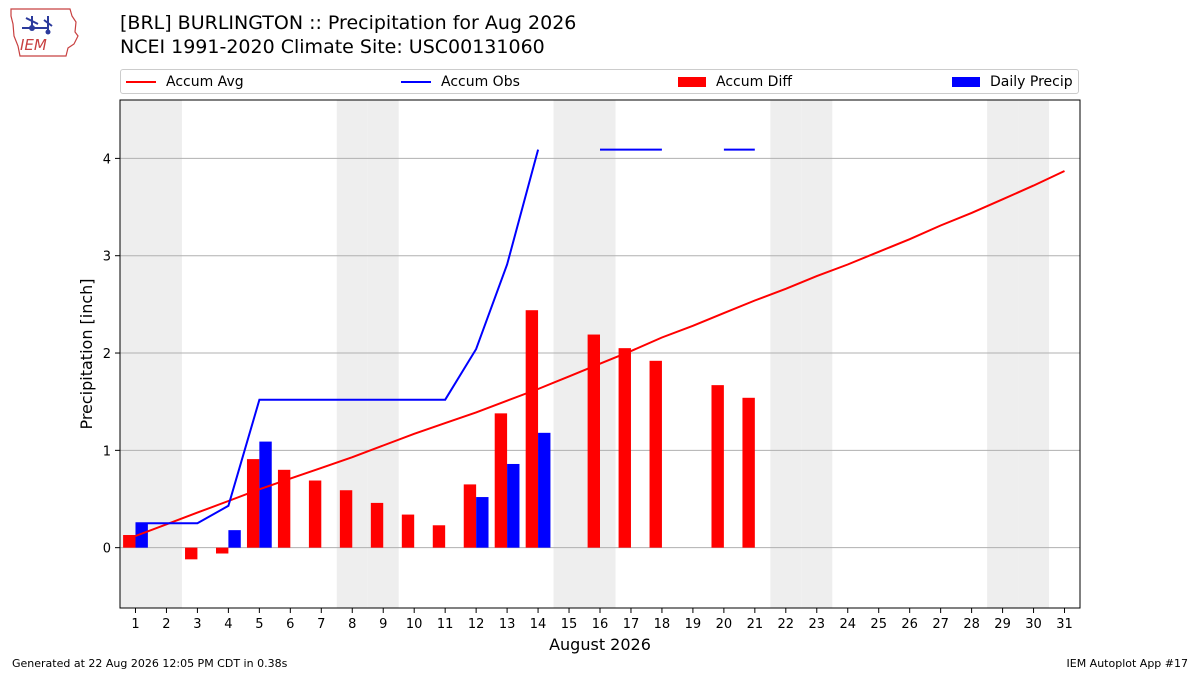 Image resolution: width=1200 pixels, height=675 pixels. What do you see at coordinates (538, 624) in the screenshot?
I see `x-tick-label: 14` at bounding box center [538, 624].